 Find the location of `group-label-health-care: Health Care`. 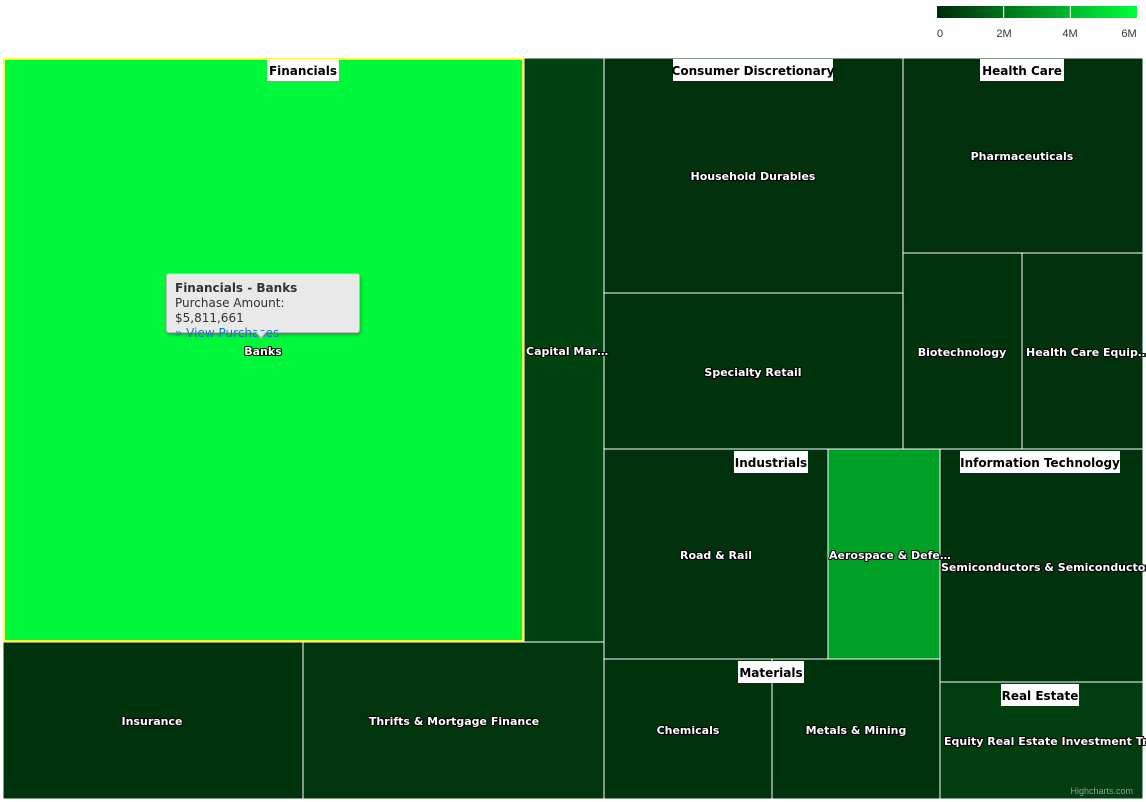

group-label-health-care: Health Care is located at coordinates (1022, 71).